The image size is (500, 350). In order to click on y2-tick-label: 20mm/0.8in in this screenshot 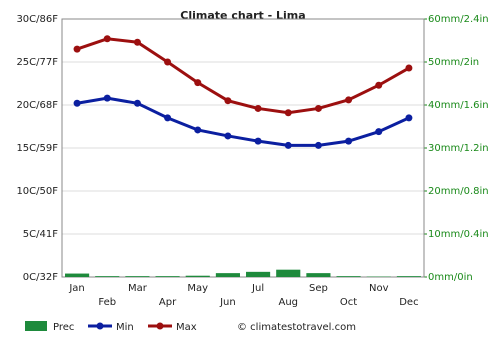, I will do `click(458, 191)`.